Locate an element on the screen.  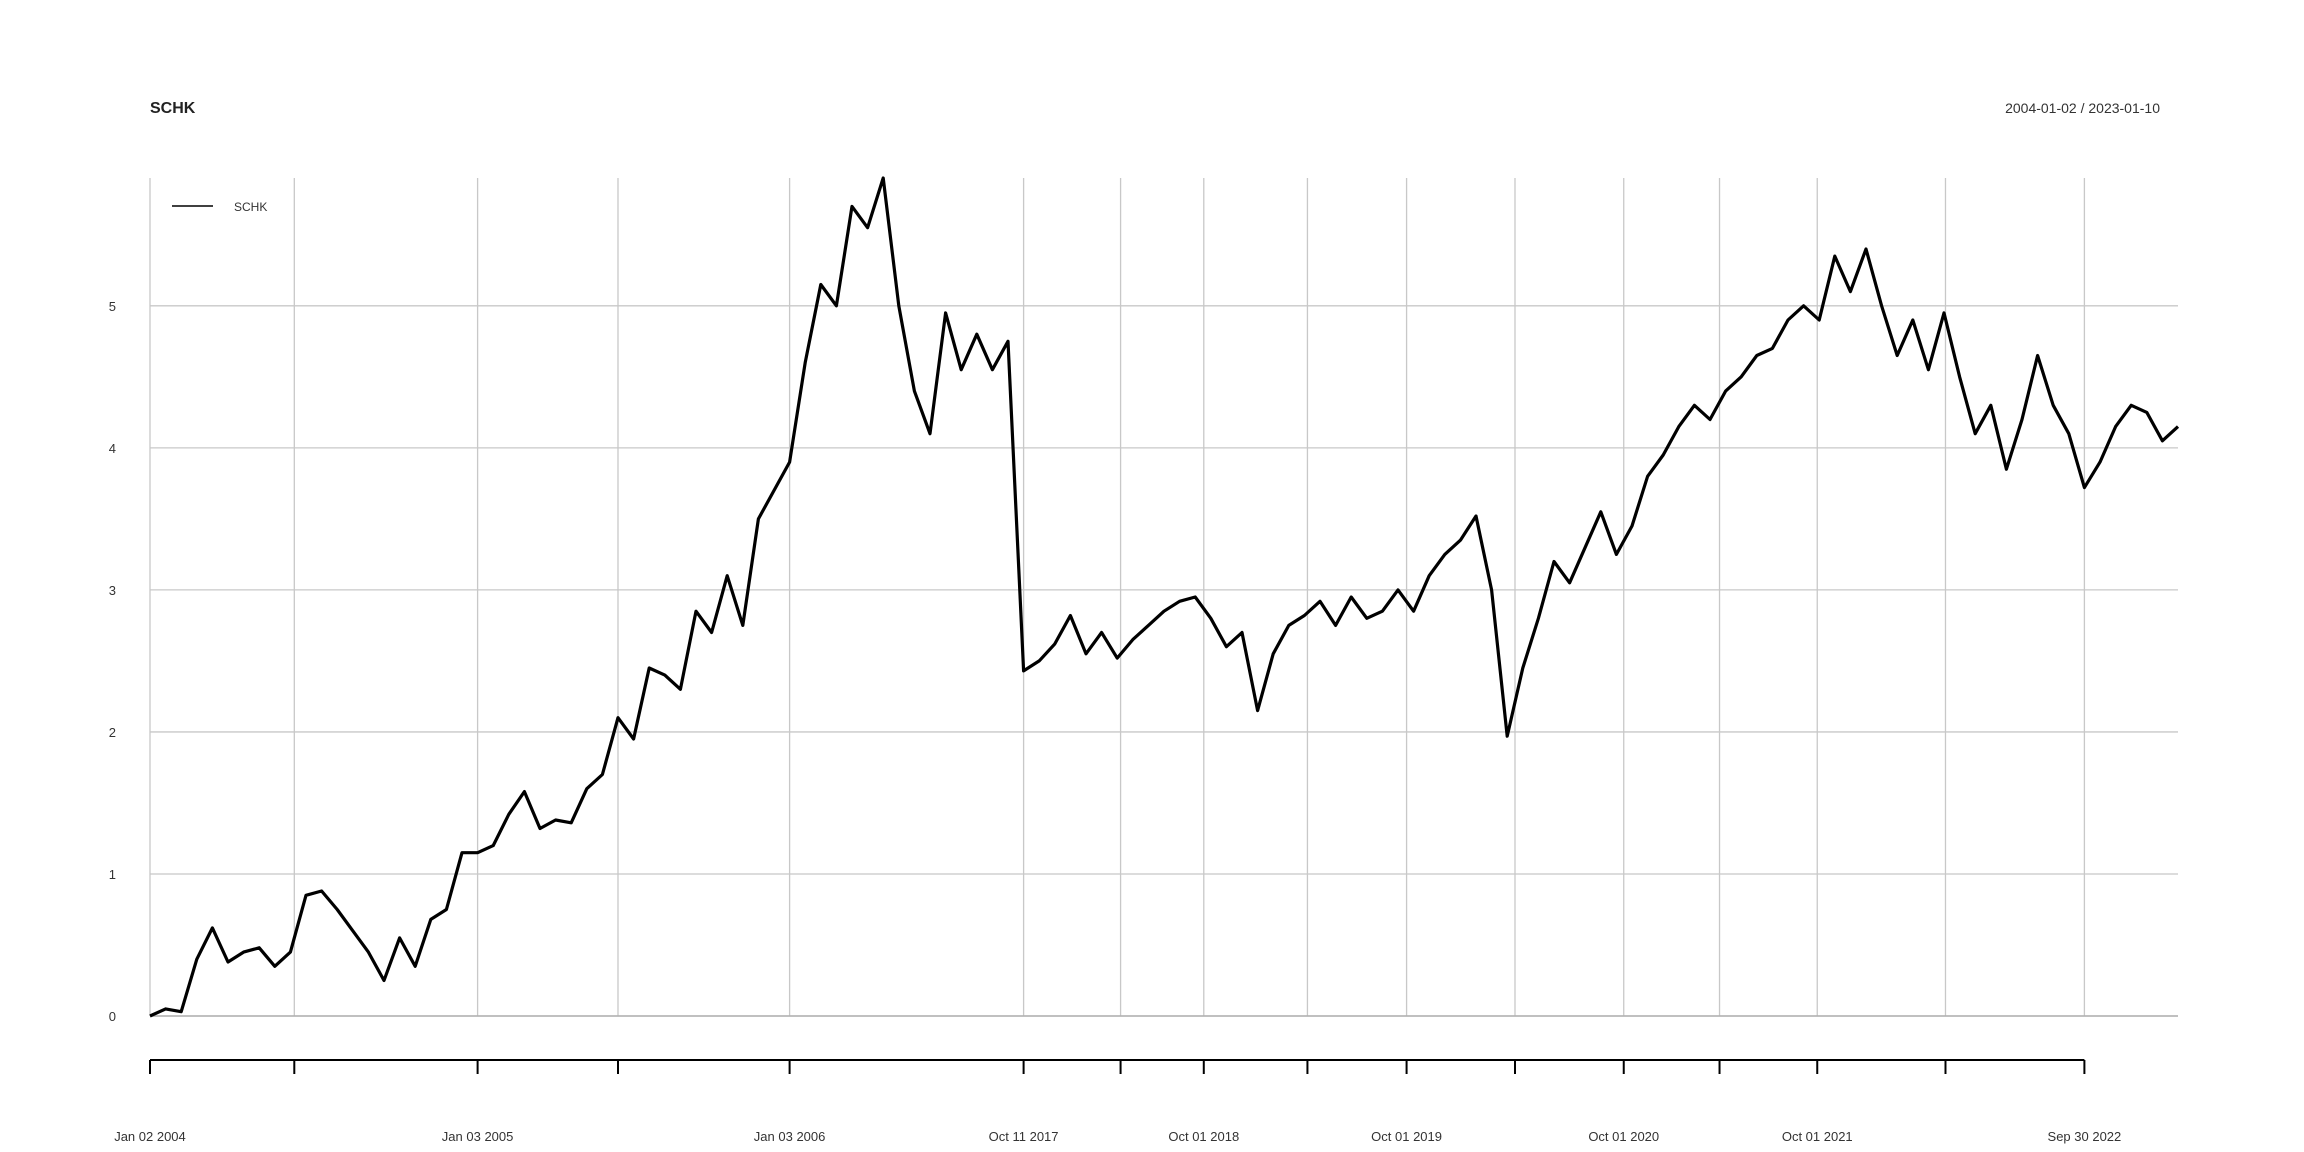
y-tick-label: 3 is located at coordinates (112, 590).